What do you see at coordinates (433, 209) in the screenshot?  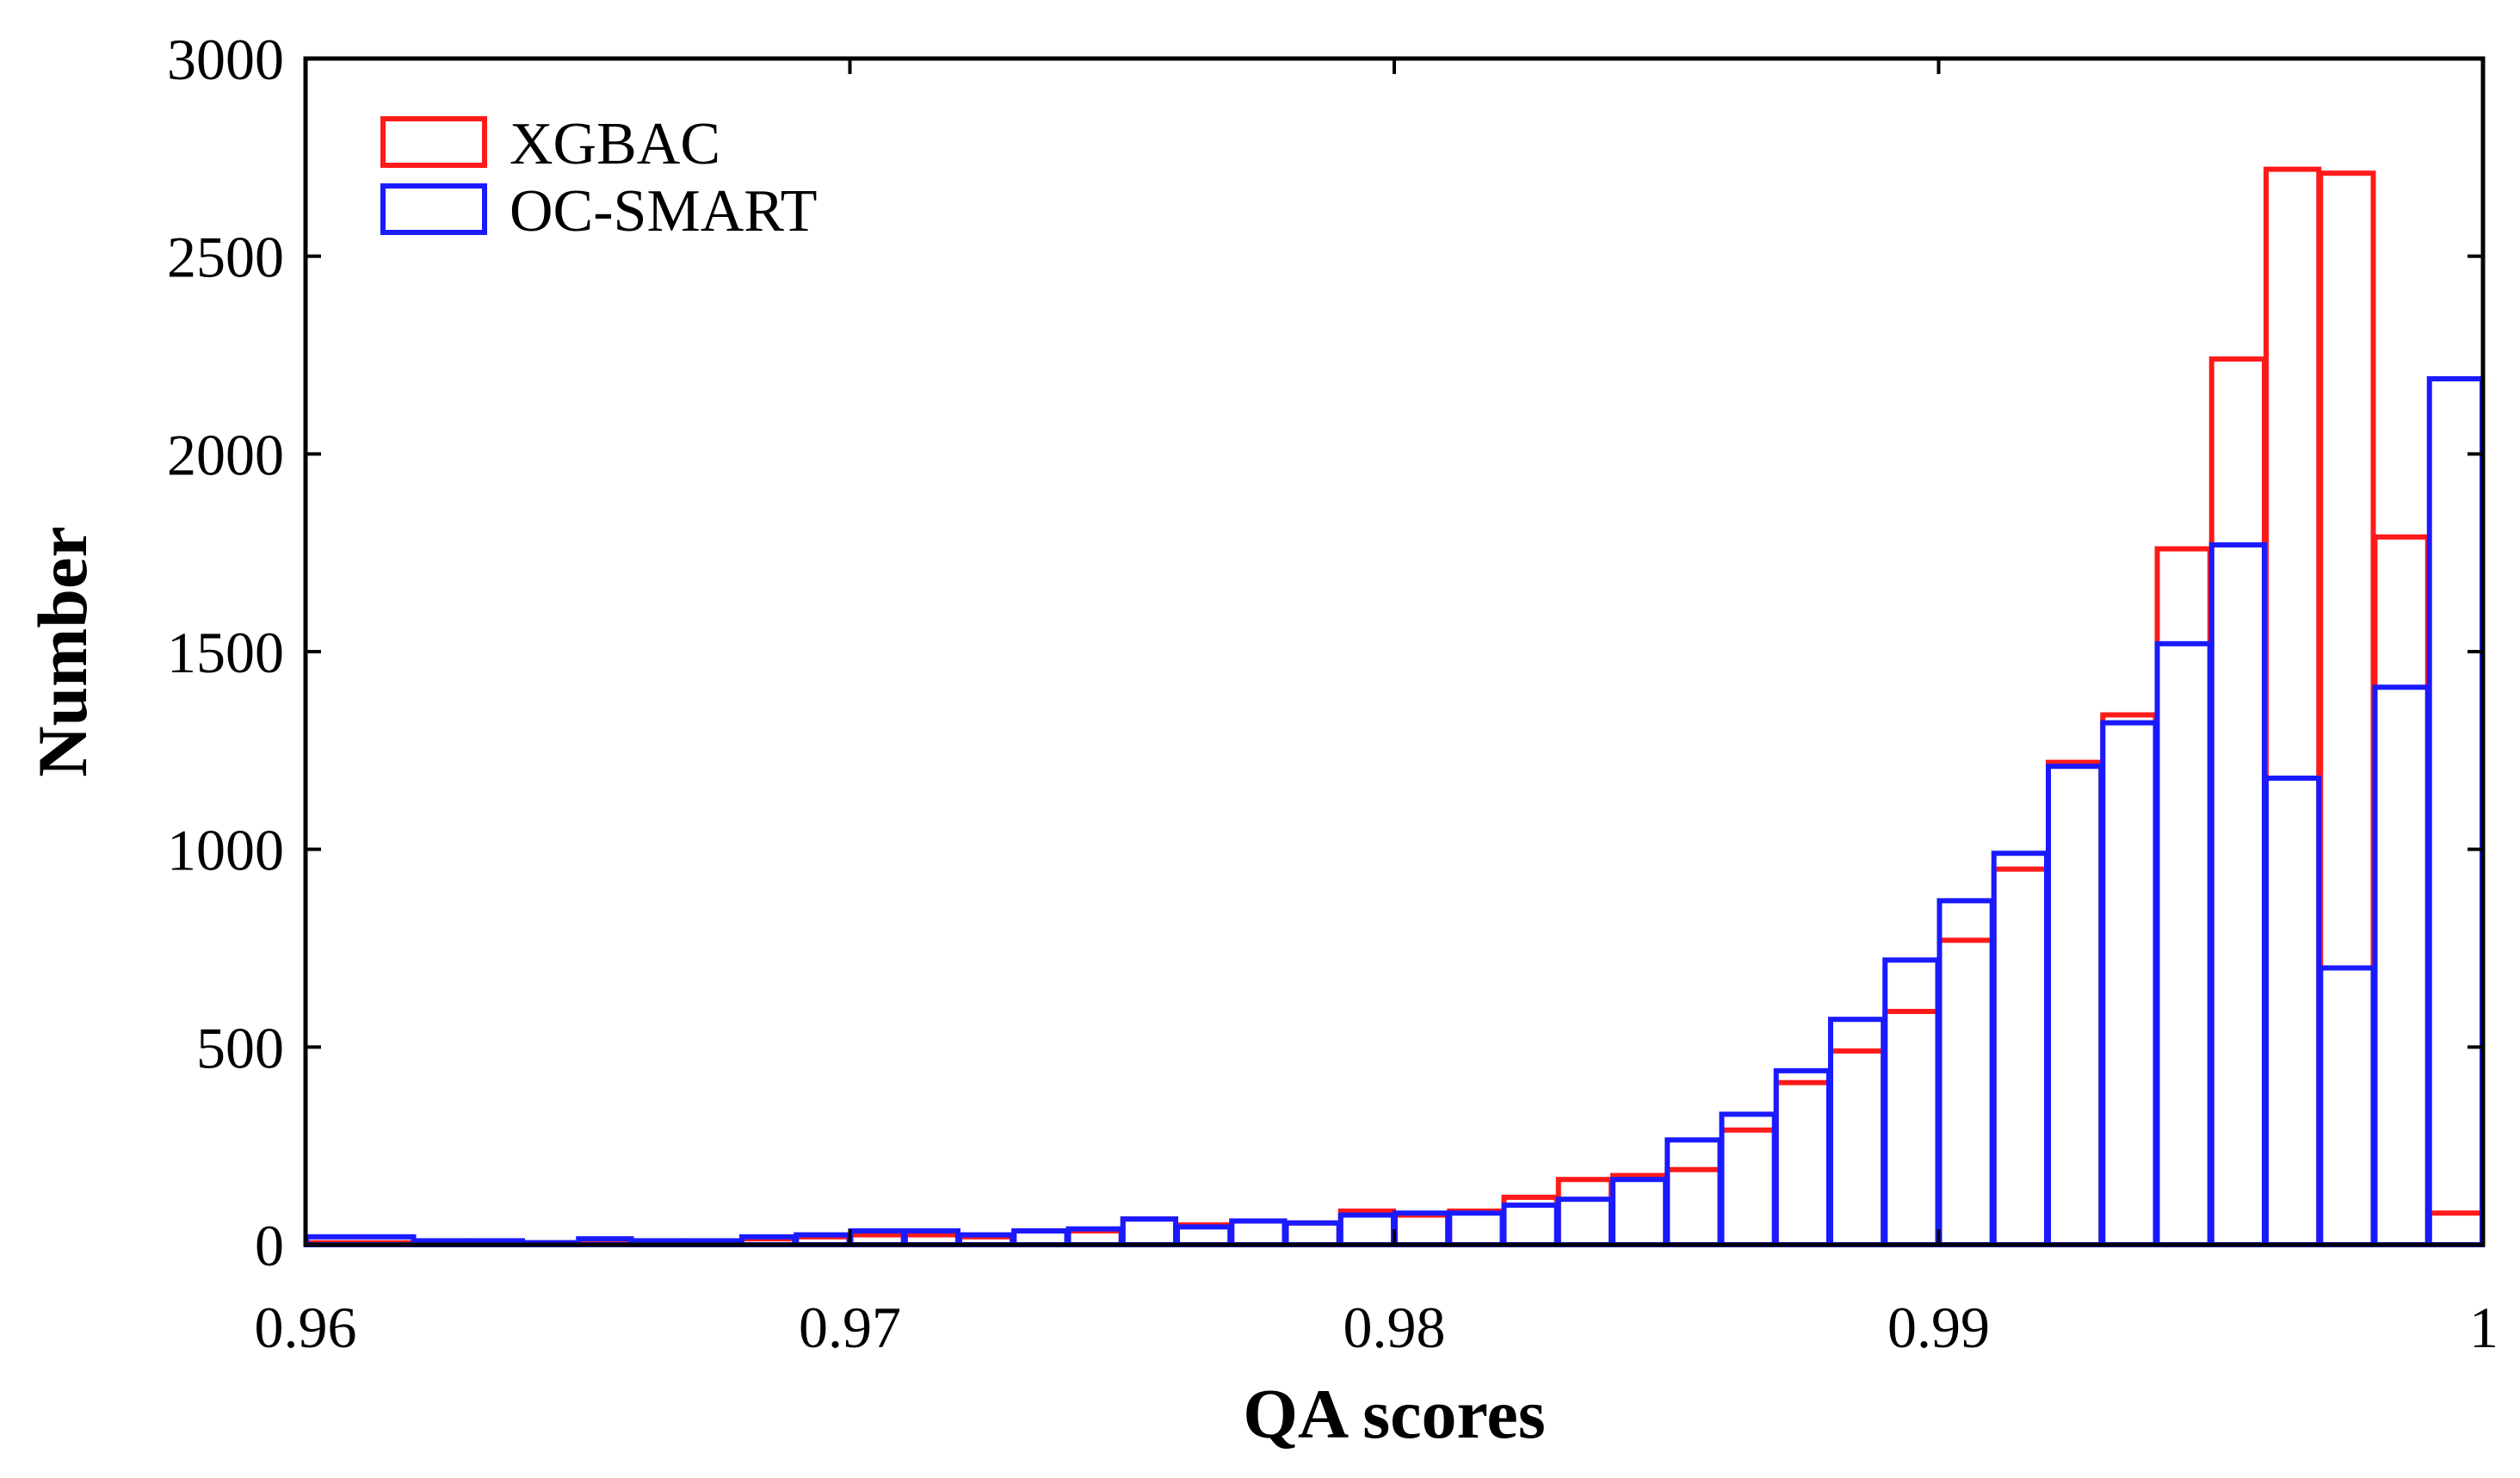 I see `legend-swatch-oc-smart` at bounding box center [433, 209].